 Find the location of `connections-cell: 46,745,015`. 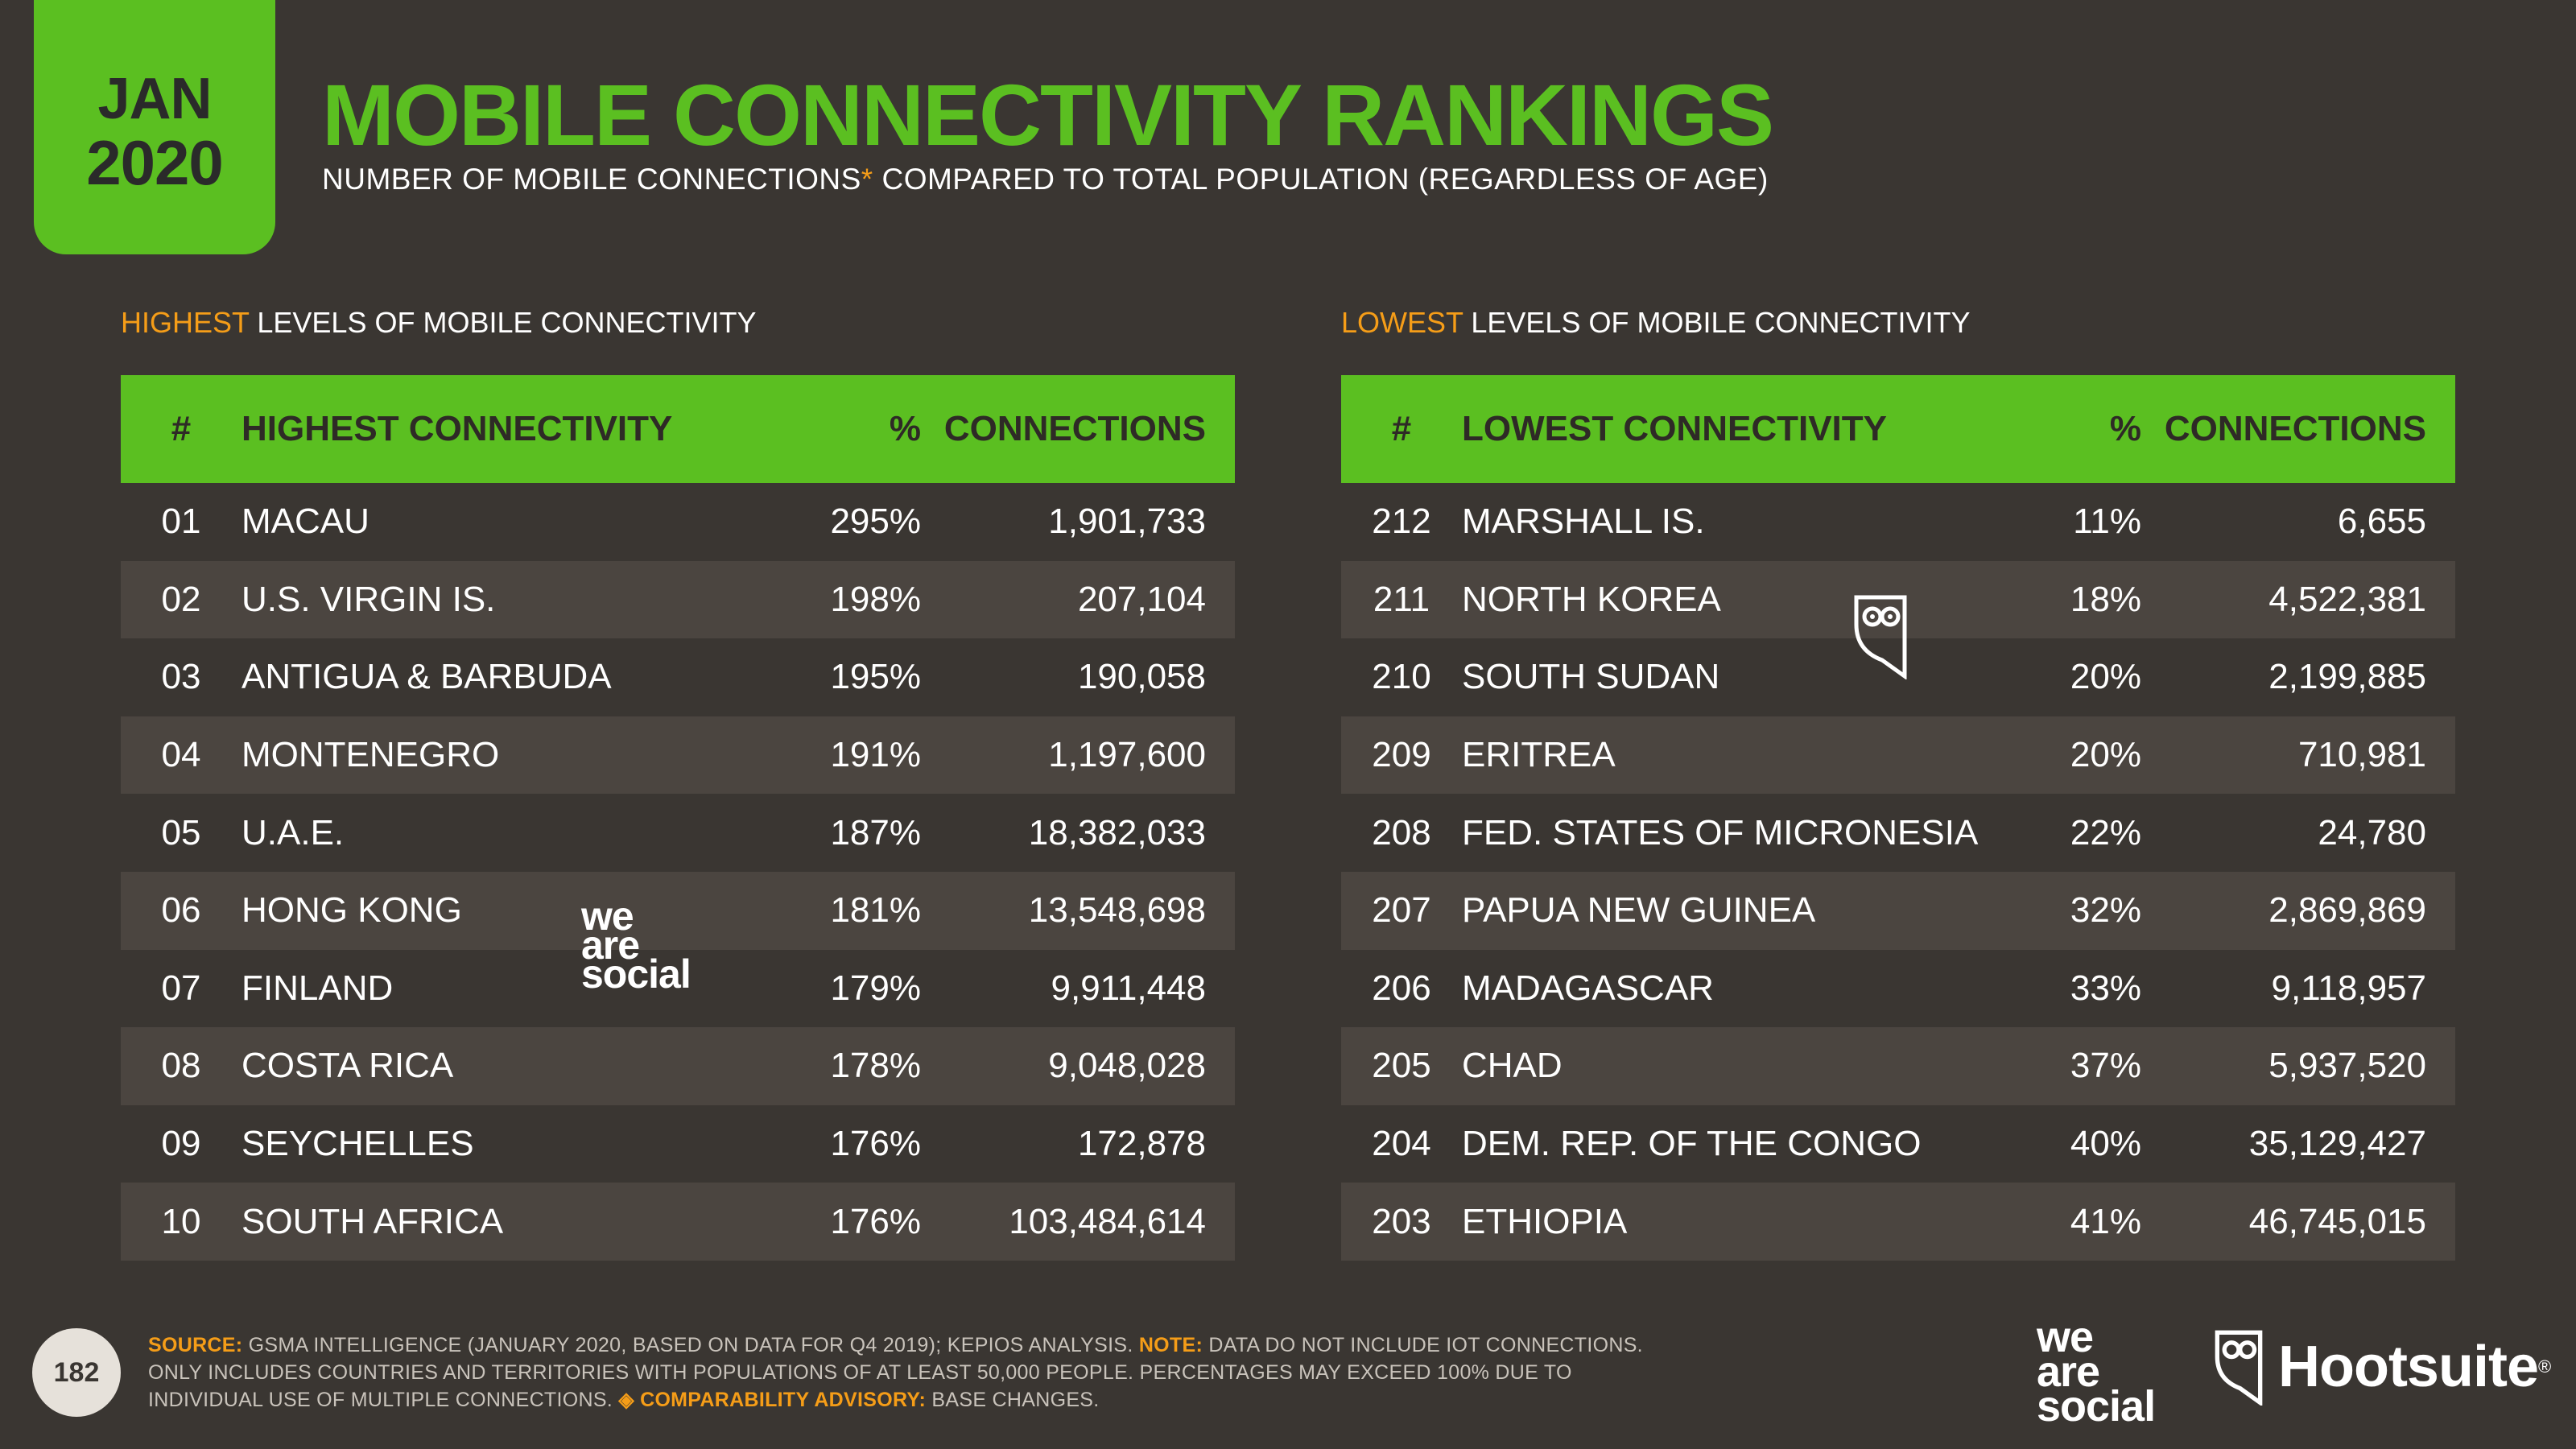

connections-cell: 46,745,015 is located at coordinates (2337, 1221).